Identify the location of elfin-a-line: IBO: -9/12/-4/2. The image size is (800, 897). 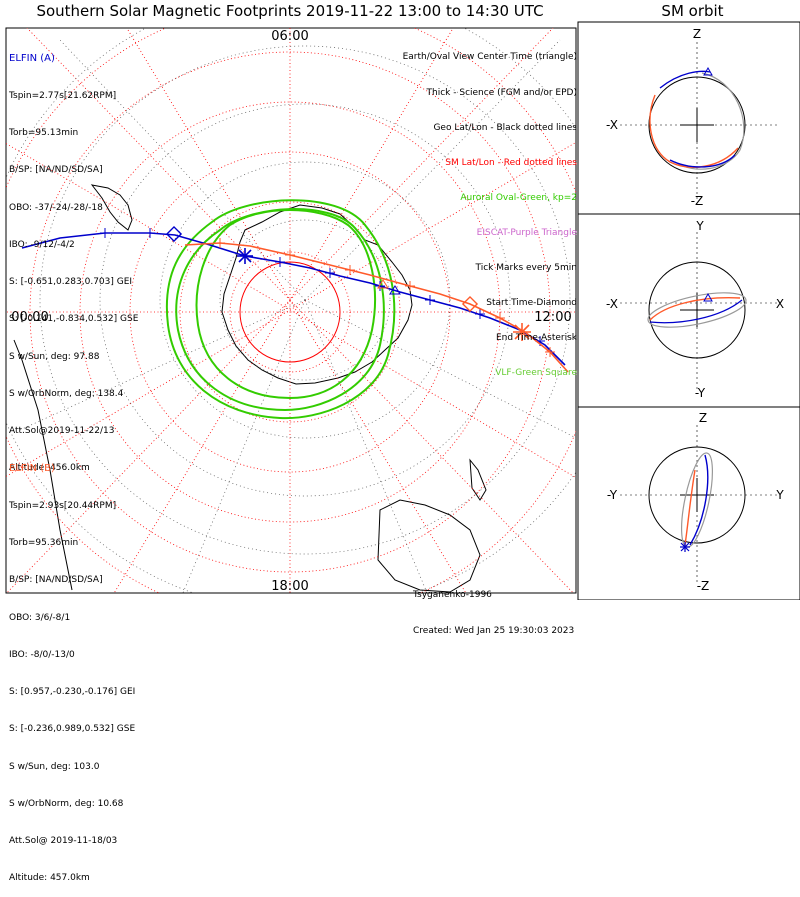
(42, 244).